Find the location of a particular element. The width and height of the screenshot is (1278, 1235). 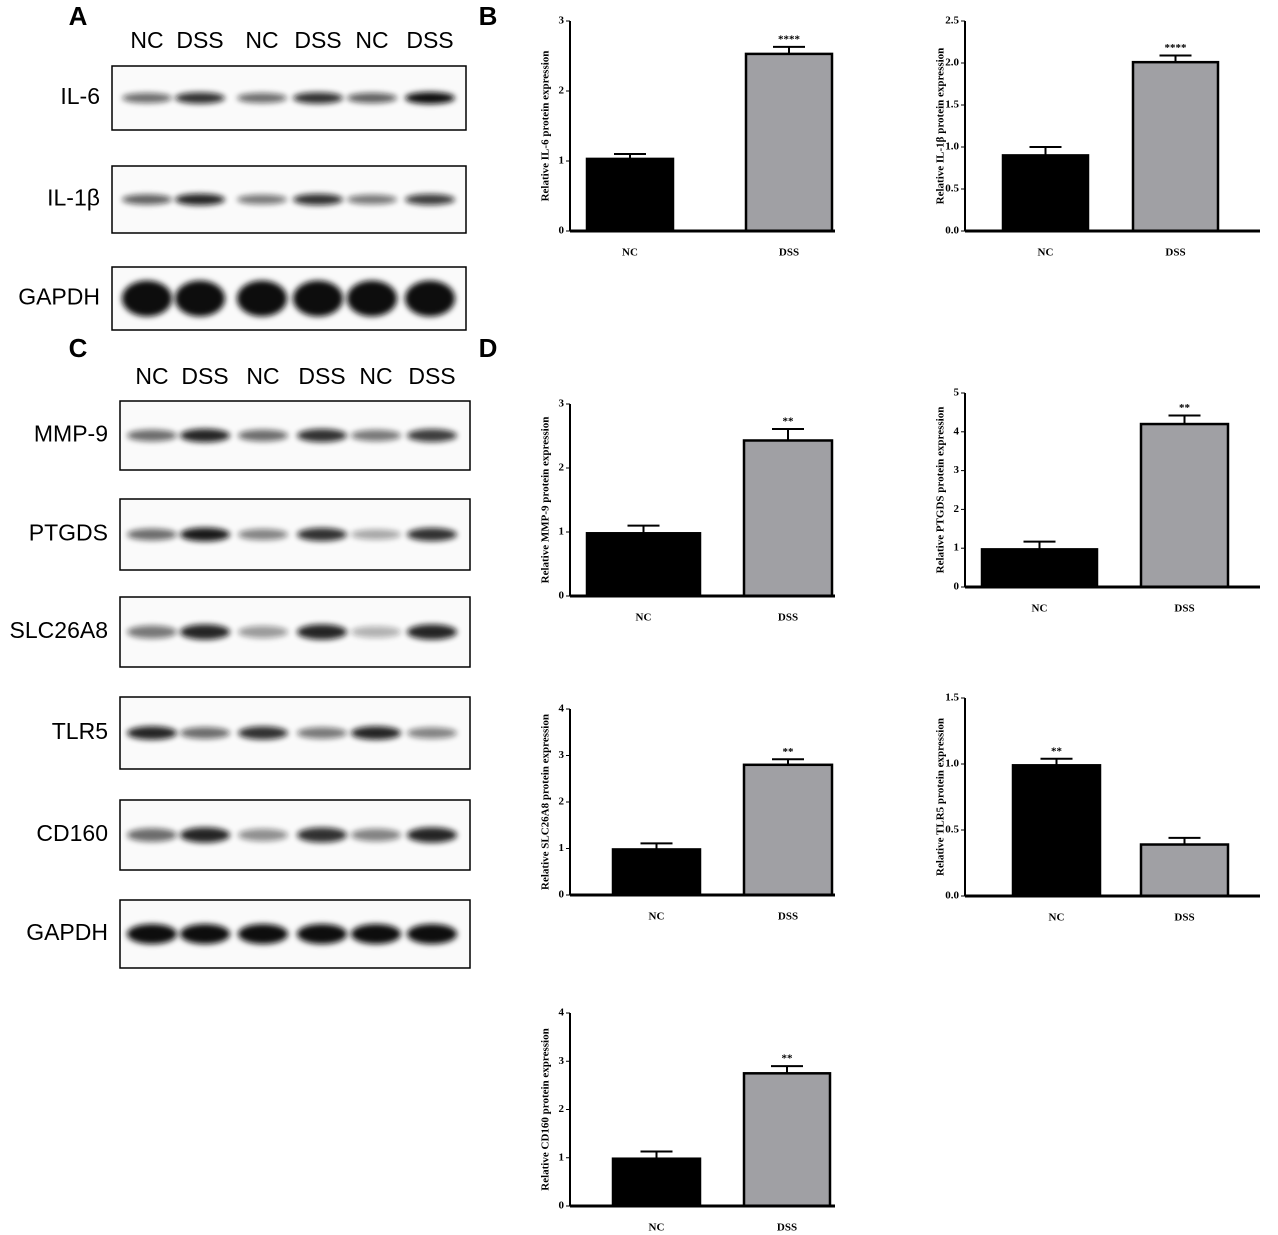

y-axis-label: Relative CD160 protein expression is located at coordinates (546, 1109).